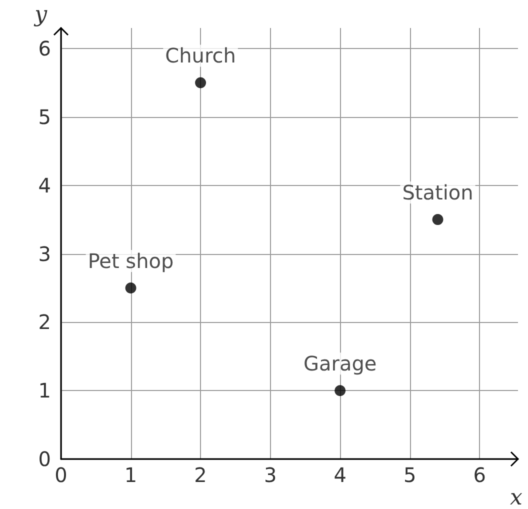  Describe the element at coordinates (340, 364) in the screenshot. I see `annotation: Garage` at that location.